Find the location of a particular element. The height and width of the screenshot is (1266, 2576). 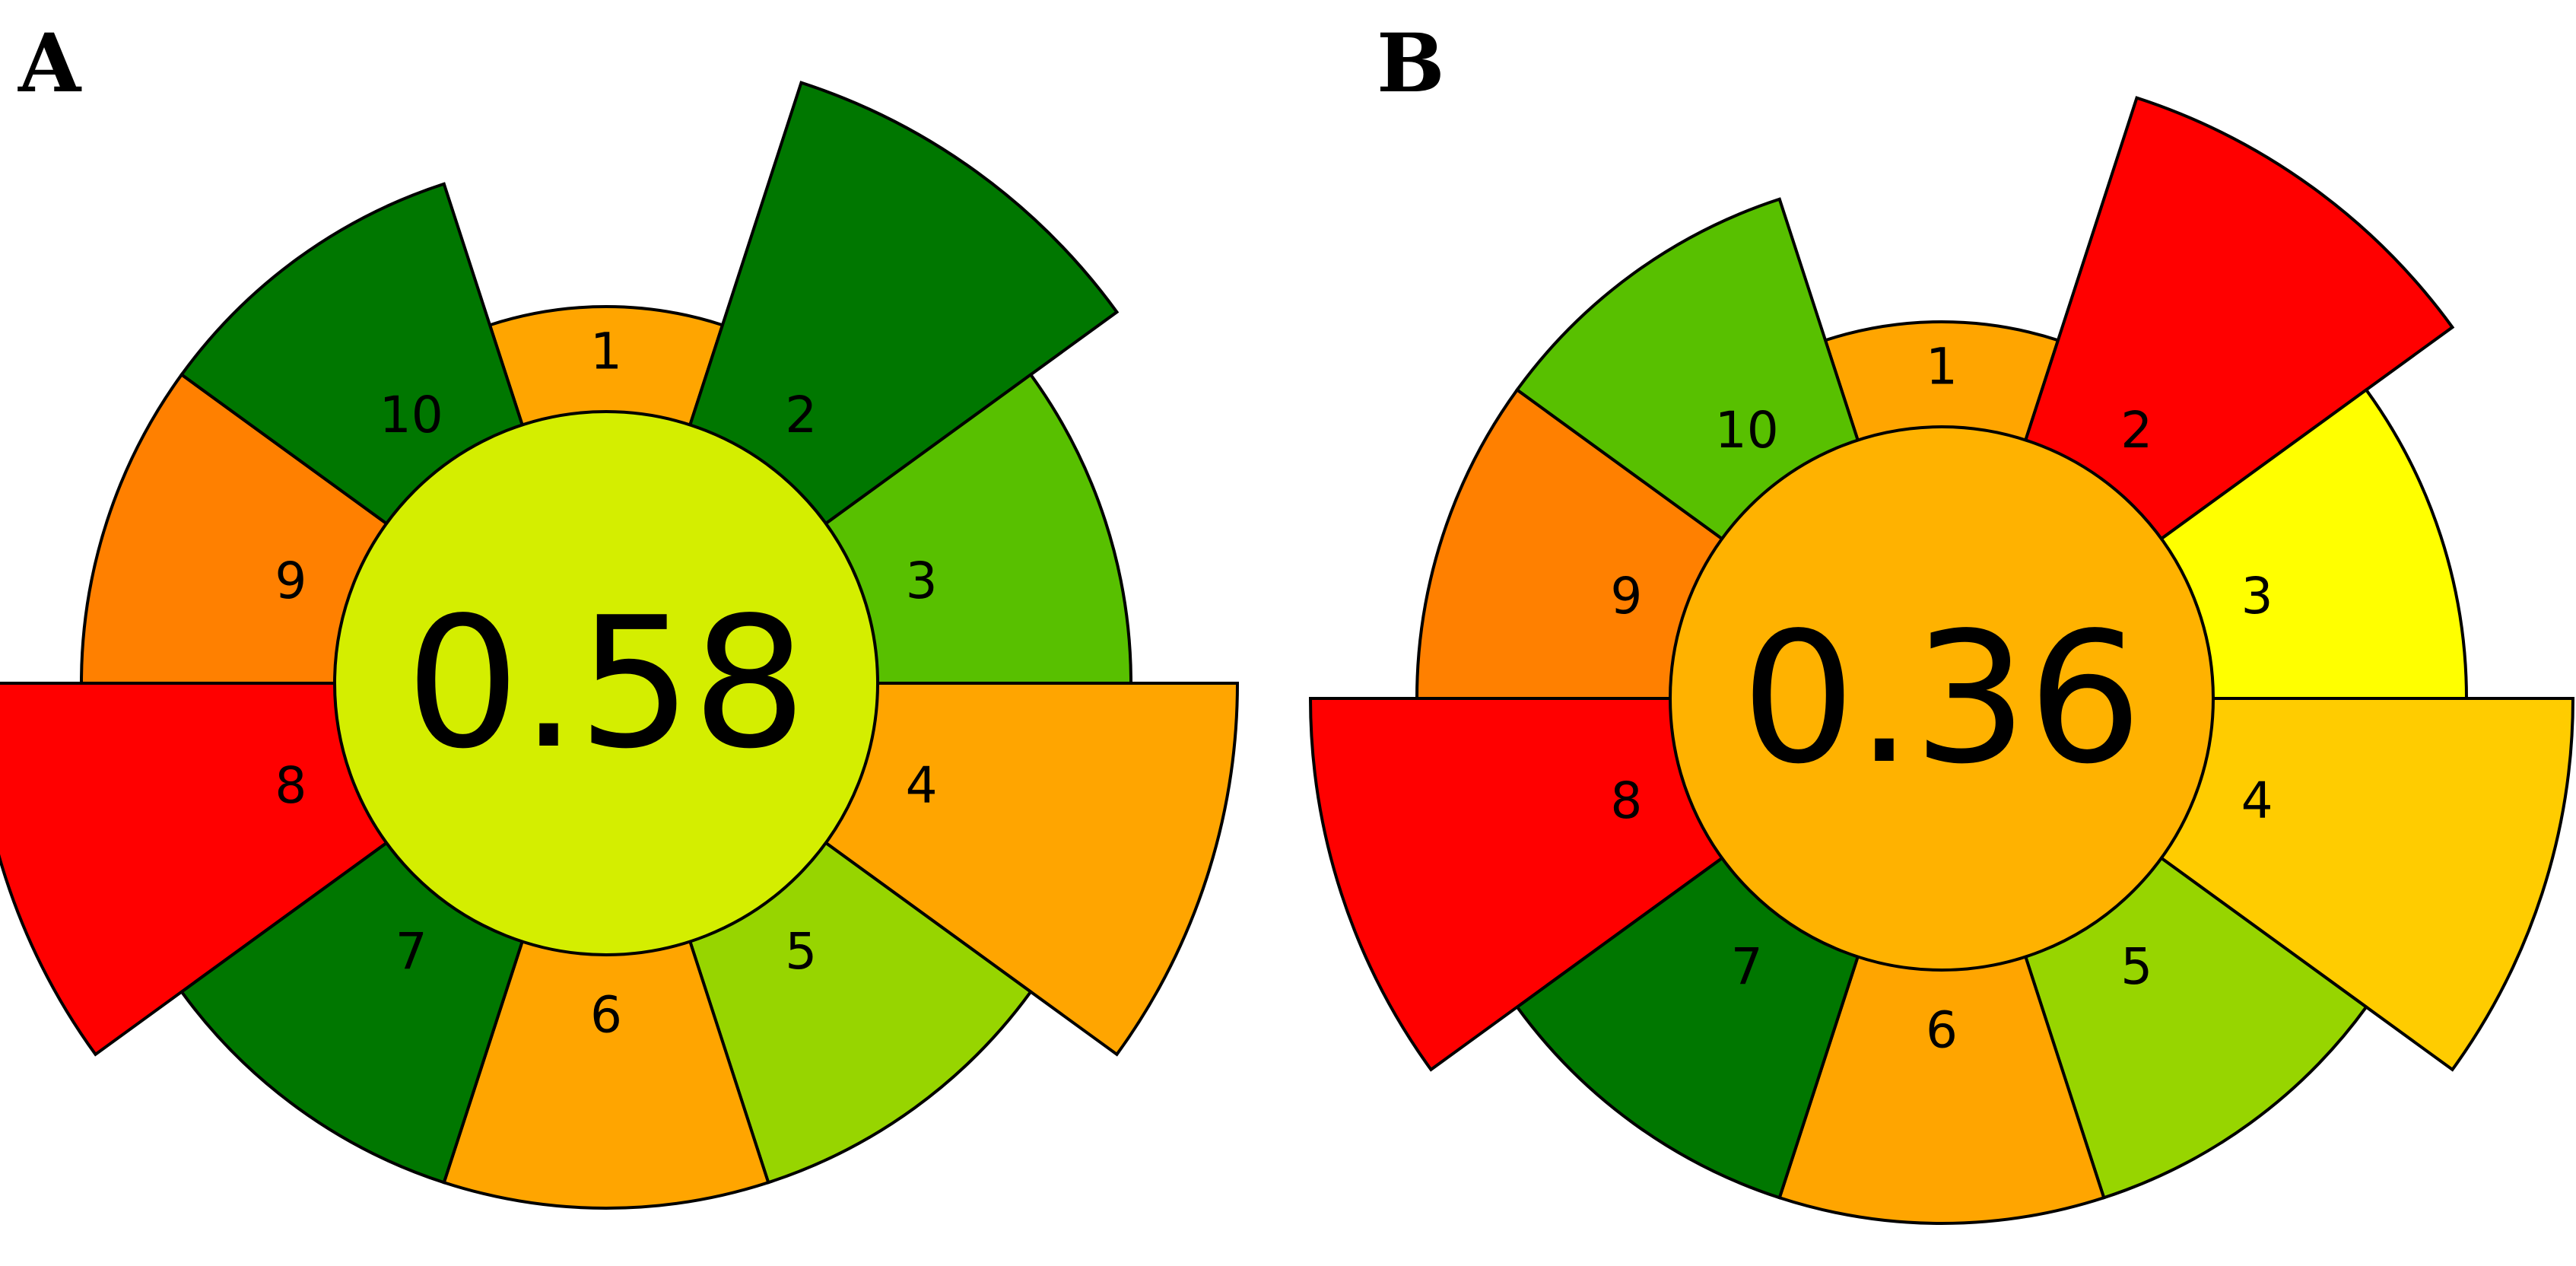

panel-b-segment-8-label: 8 is located at coordinates (1626, 800).